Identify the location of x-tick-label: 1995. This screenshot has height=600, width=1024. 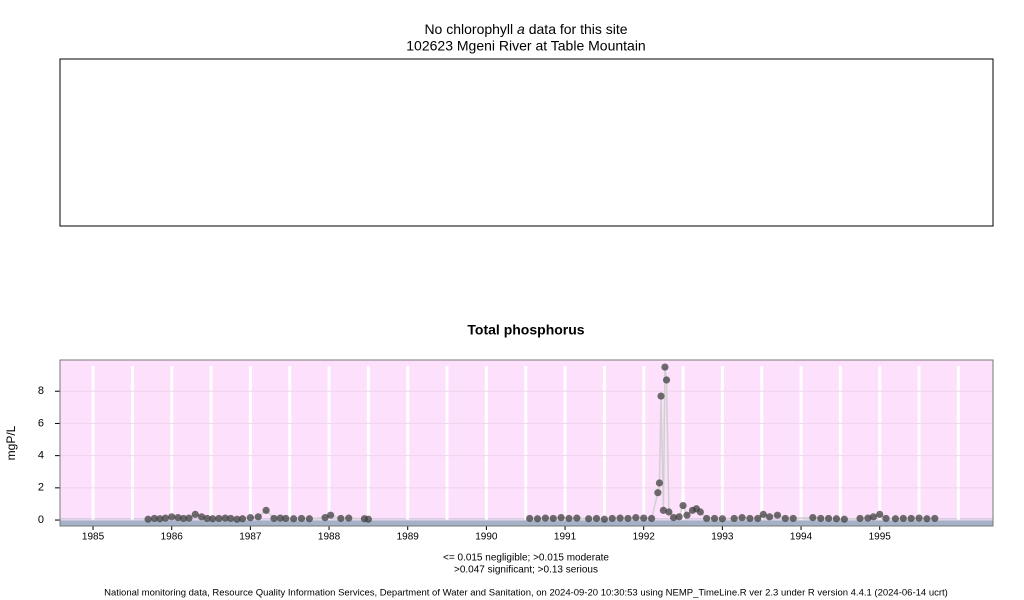
(880, 537).